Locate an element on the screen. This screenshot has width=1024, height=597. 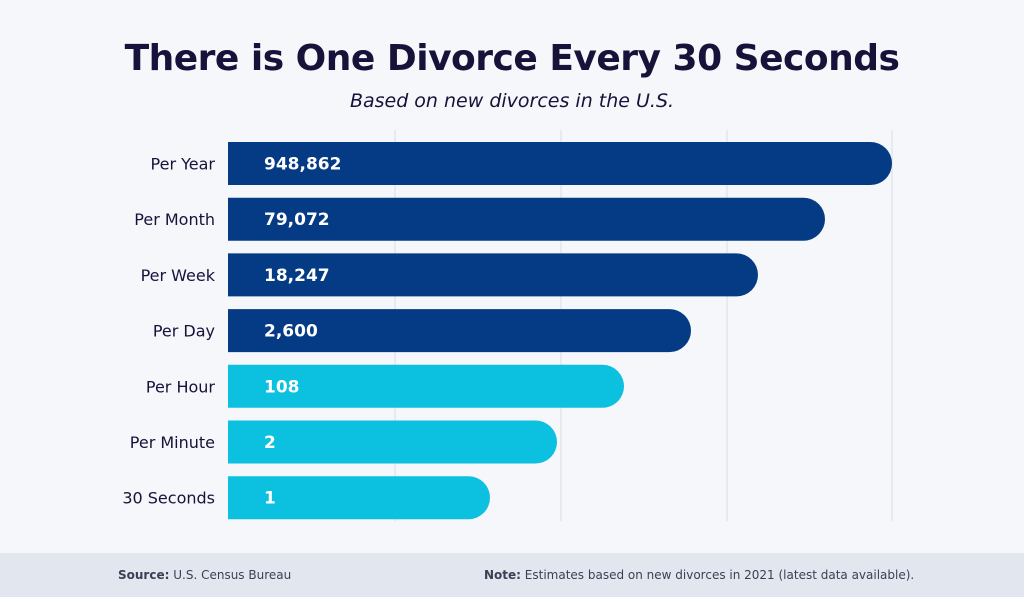
chart-title: There is One Divorce Every 30 Seconds is located at coordinates (512, 58).